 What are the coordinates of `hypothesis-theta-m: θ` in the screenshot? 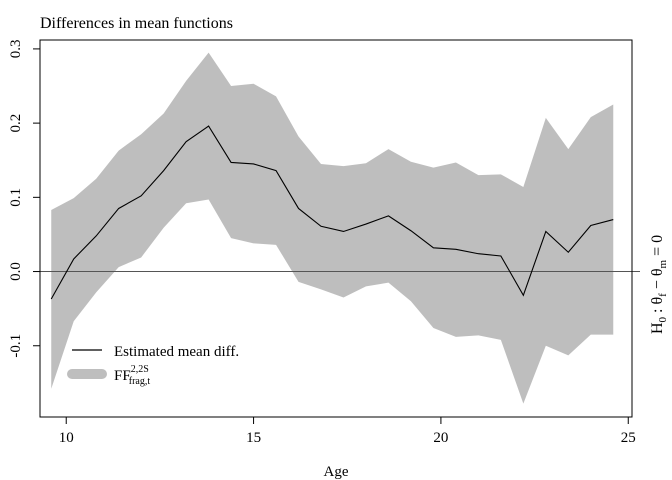 It's located at (657, 272).